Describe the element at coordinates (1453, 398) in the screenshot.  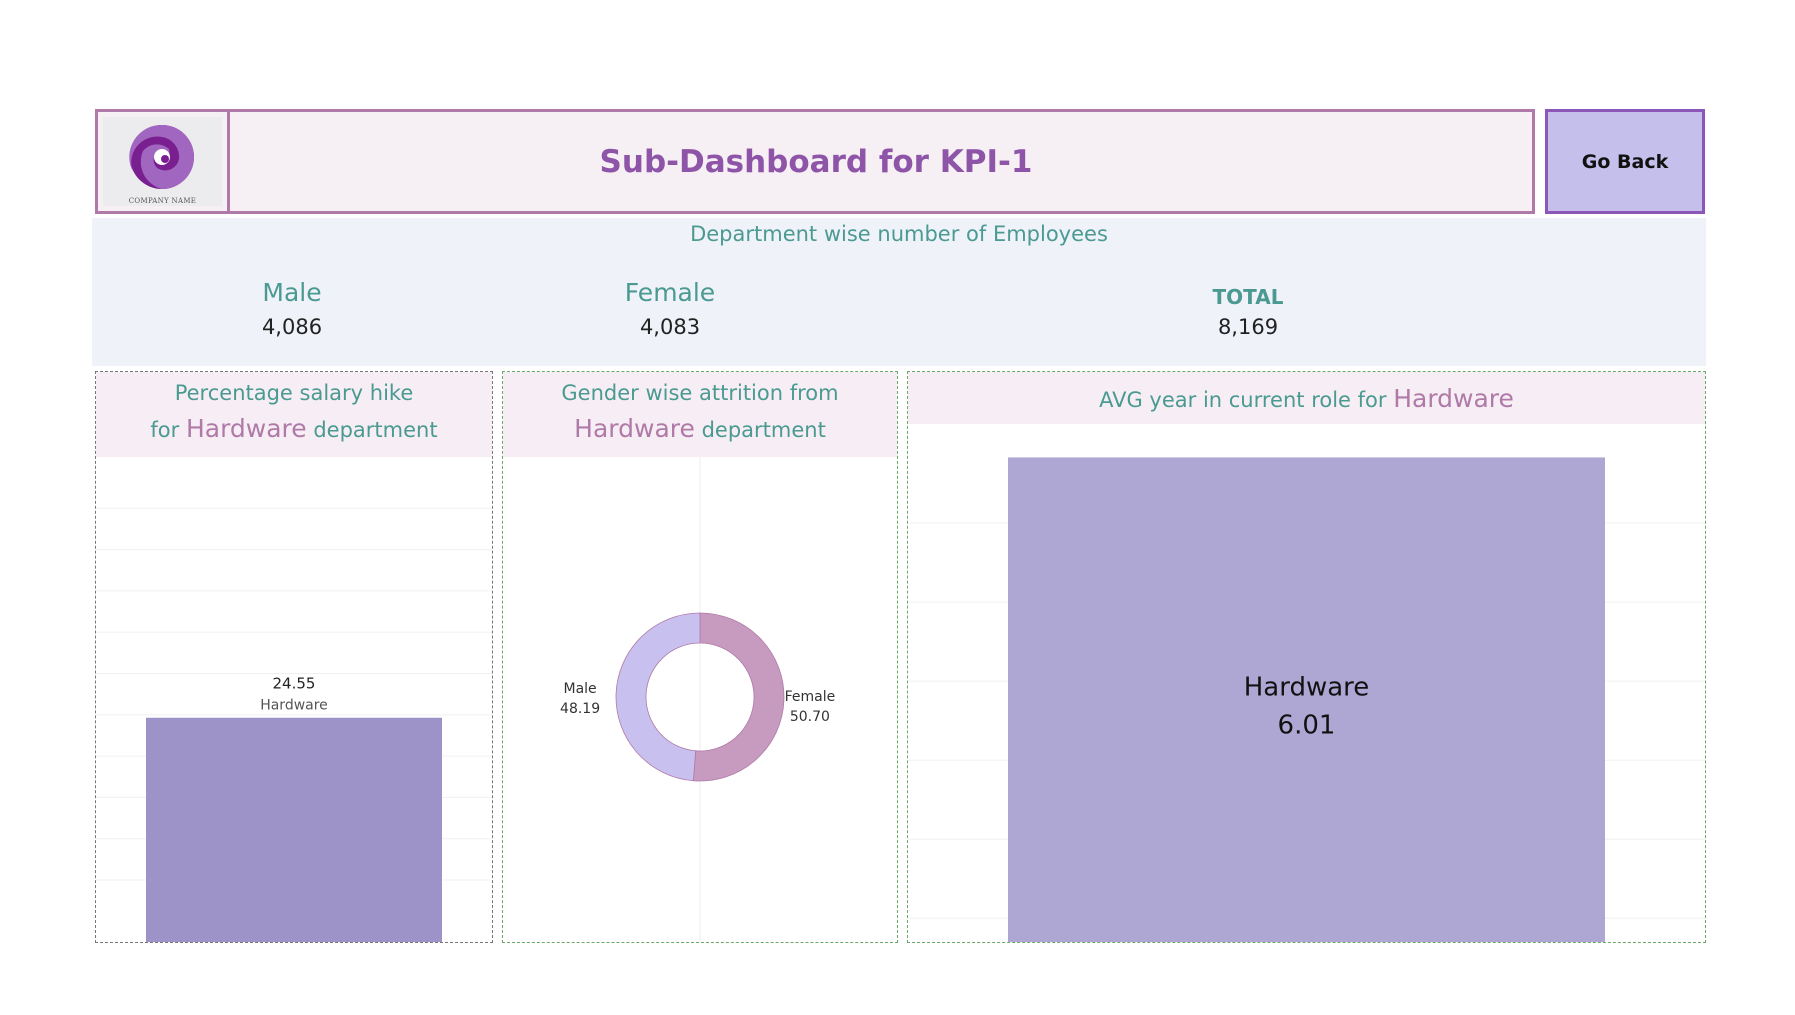
I see `avg-year-title-highlight: Hardware` at that location.